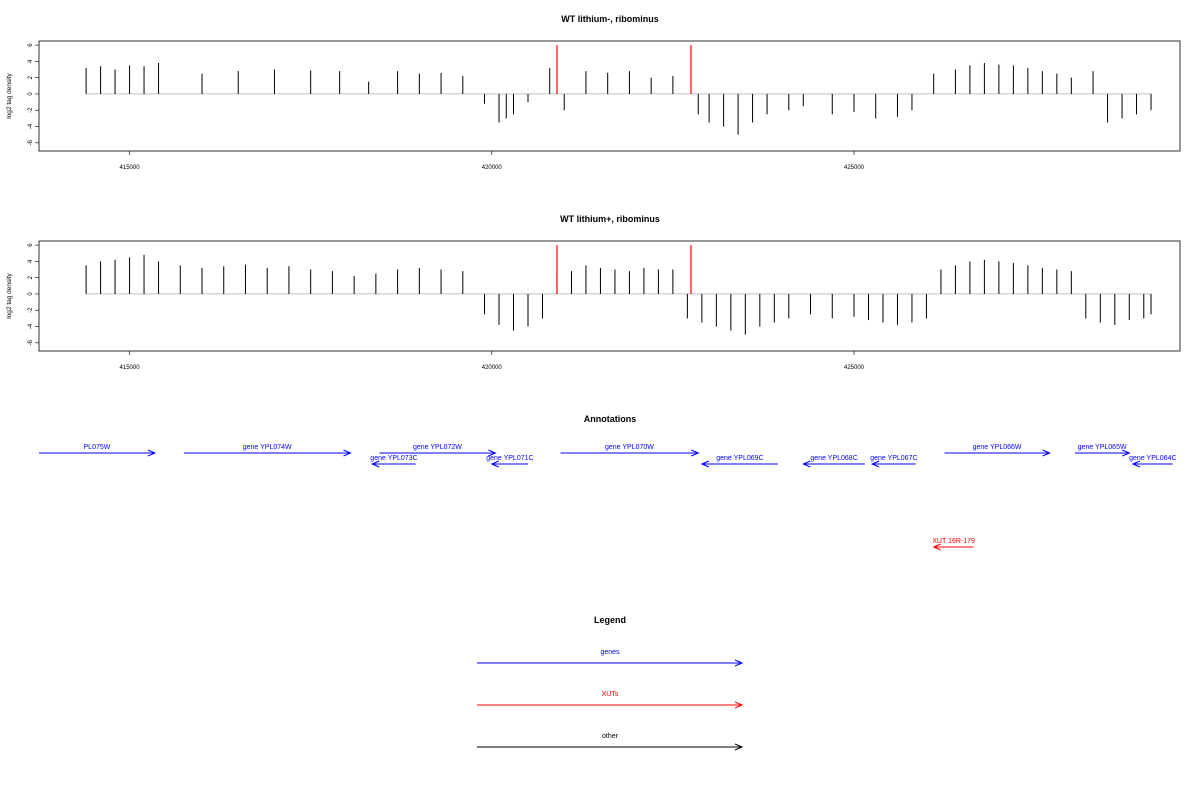 The width and height of the screenshot is (1200, 800). Describe the element at coordinates (9, 295) in the screenshot. I see `panel2-ylabel: log2 tag density` at that location.